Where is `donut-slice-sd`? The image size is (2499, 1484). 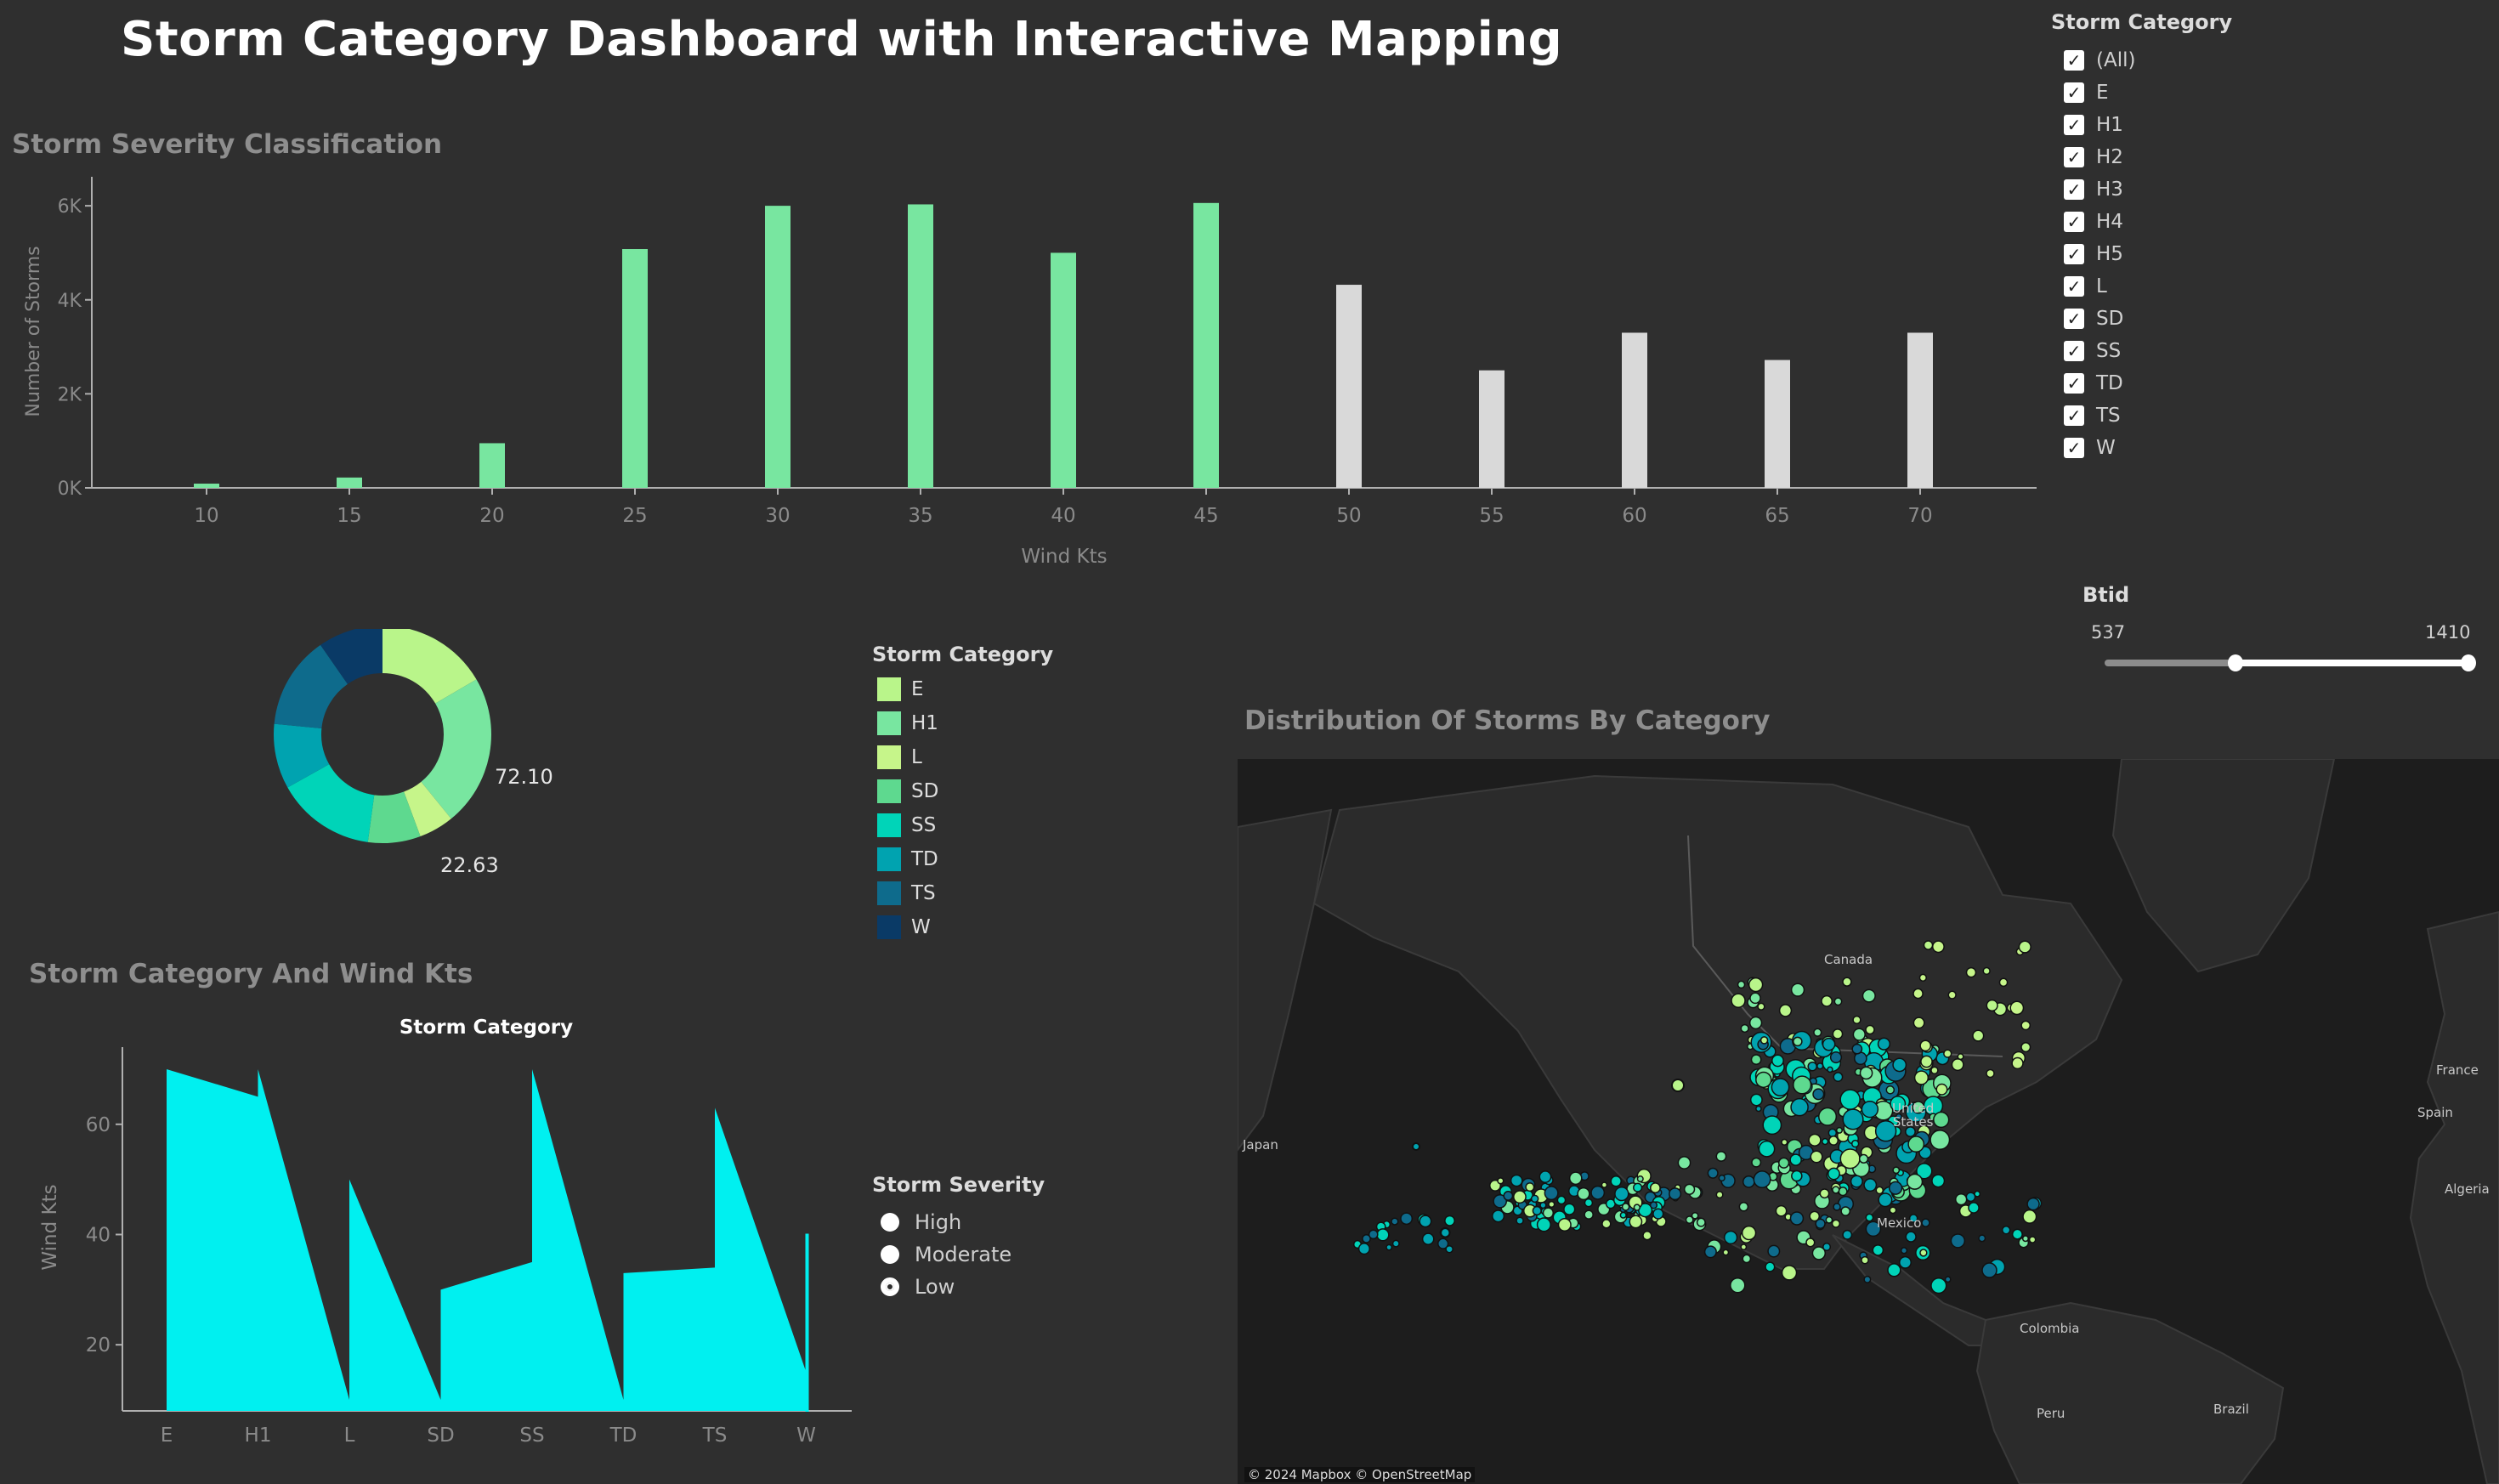
donut-slice-sd is located at coordinates (394, 817).